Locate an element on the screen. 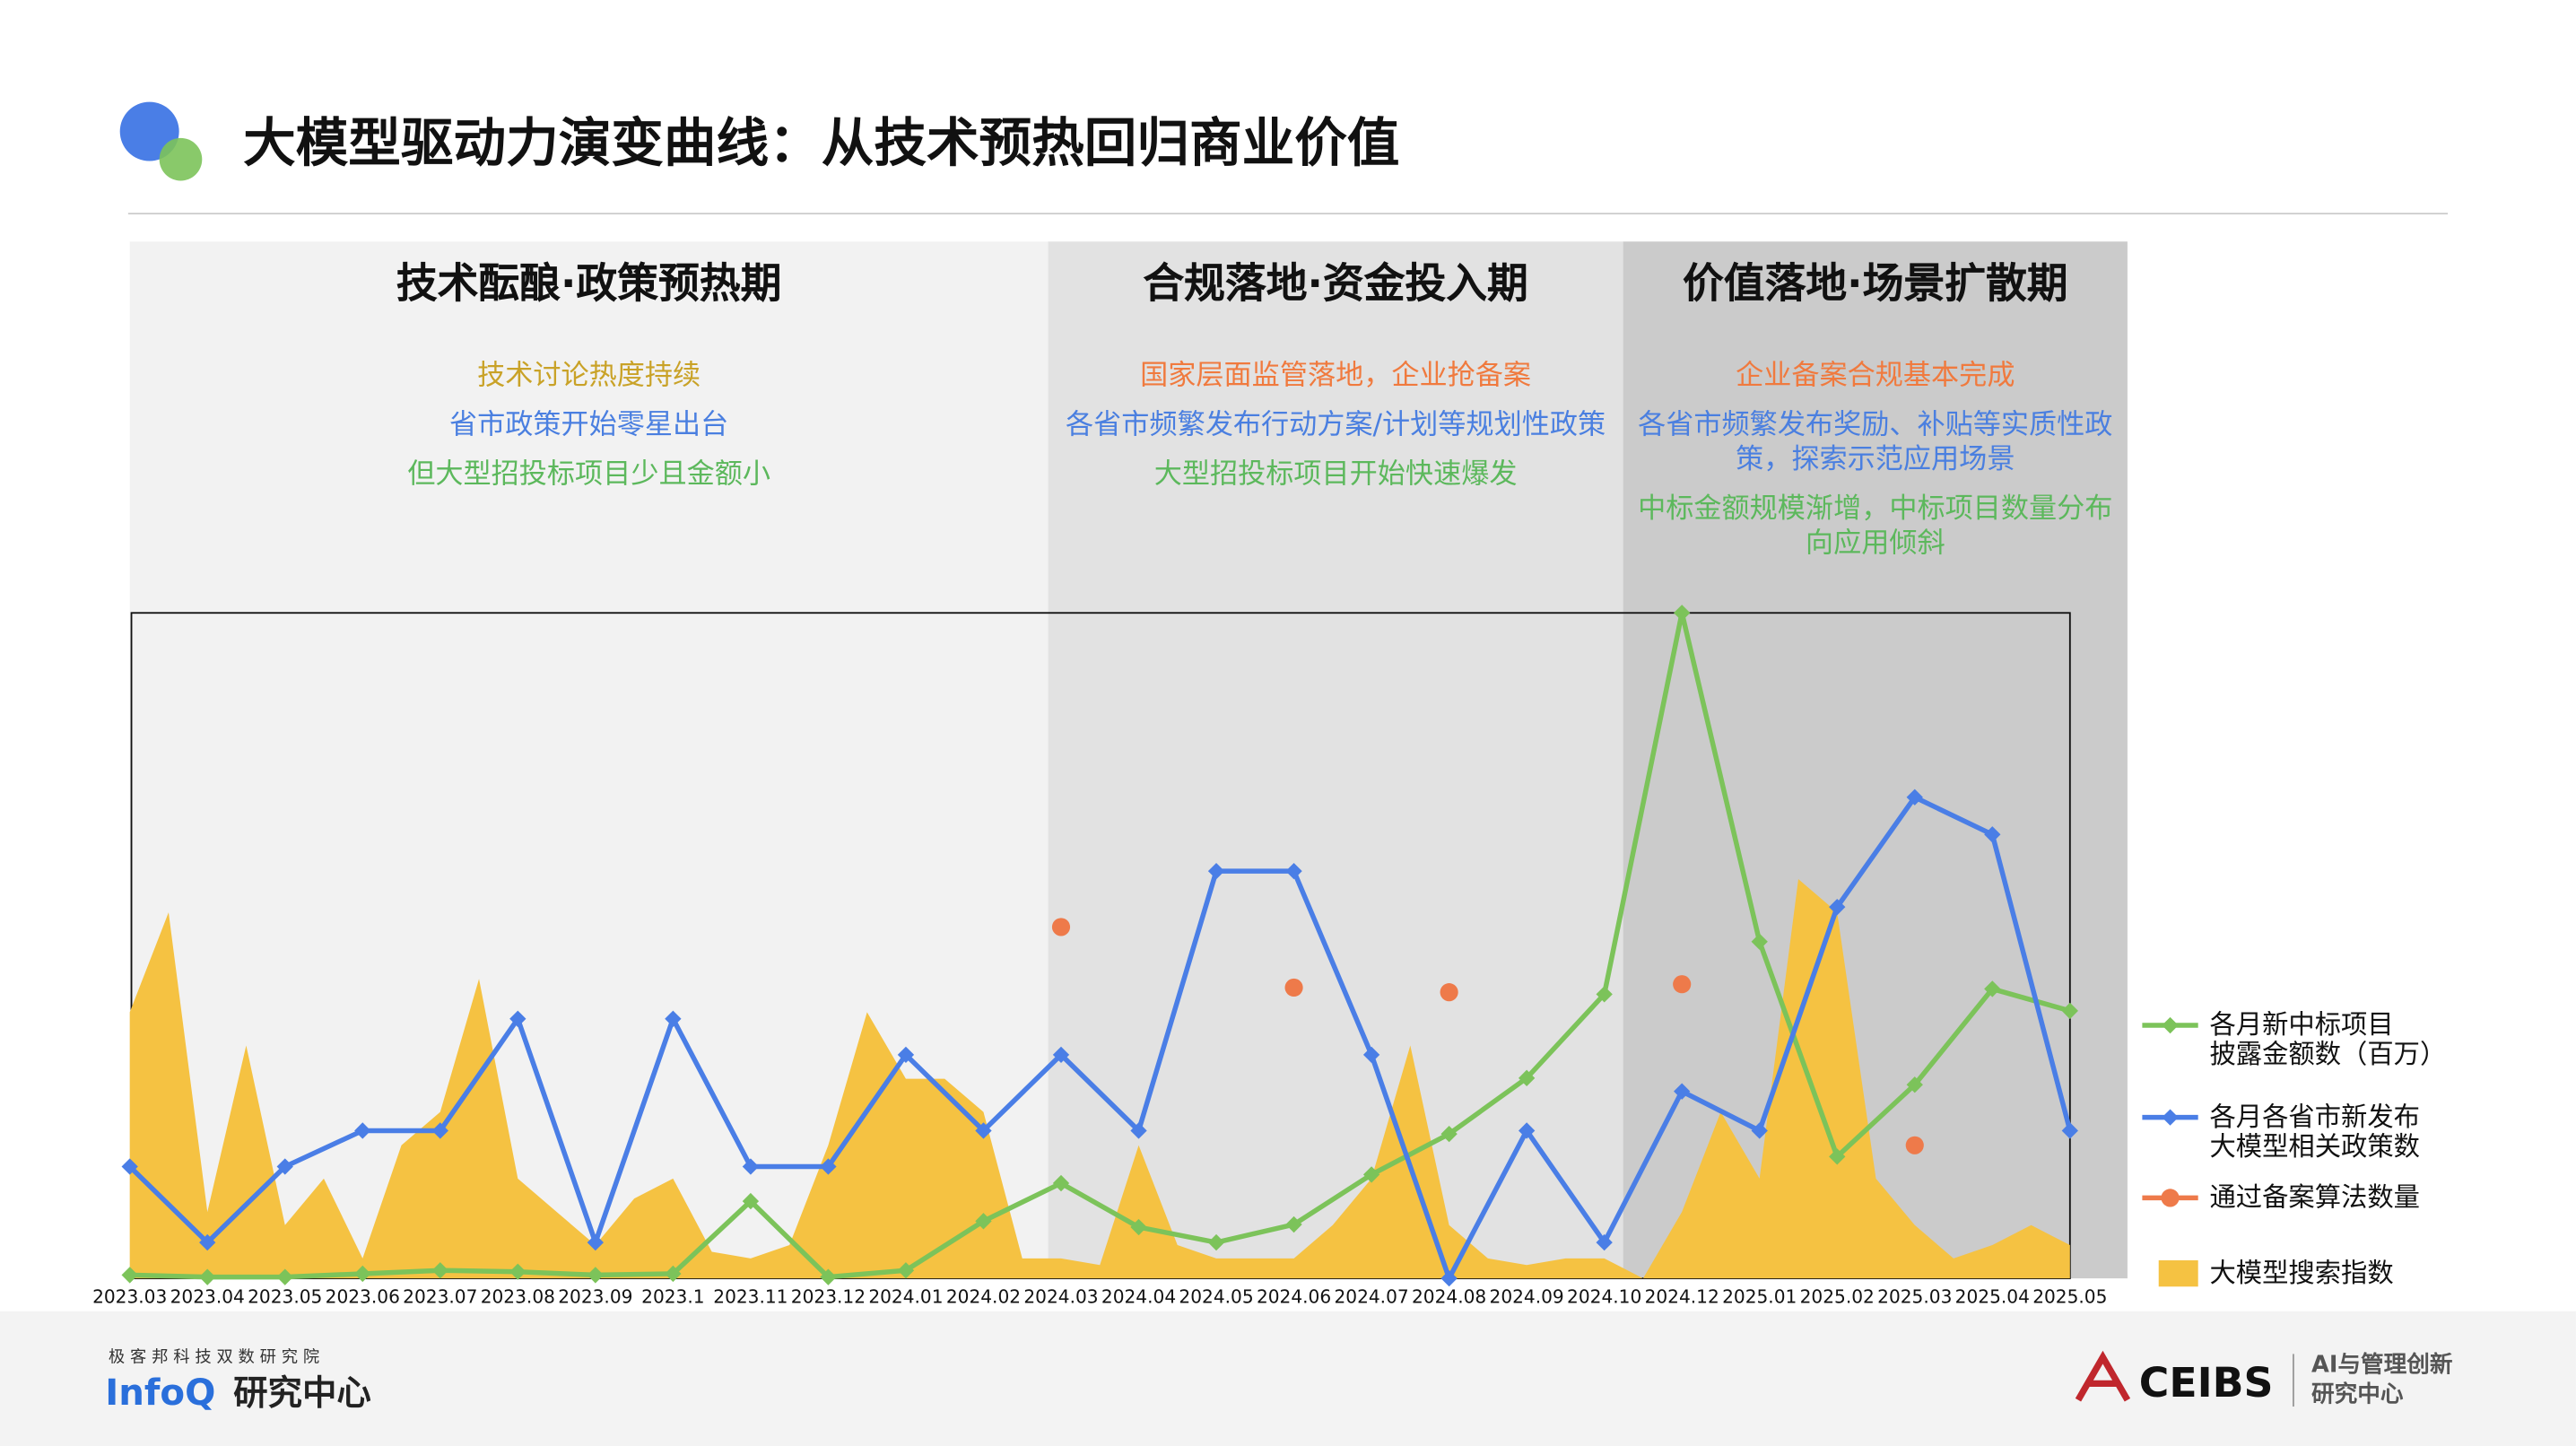 This screenshot has height=1446, width=2576. x-tick-label: 2025.04 is located at coordinates (1992, 1297).